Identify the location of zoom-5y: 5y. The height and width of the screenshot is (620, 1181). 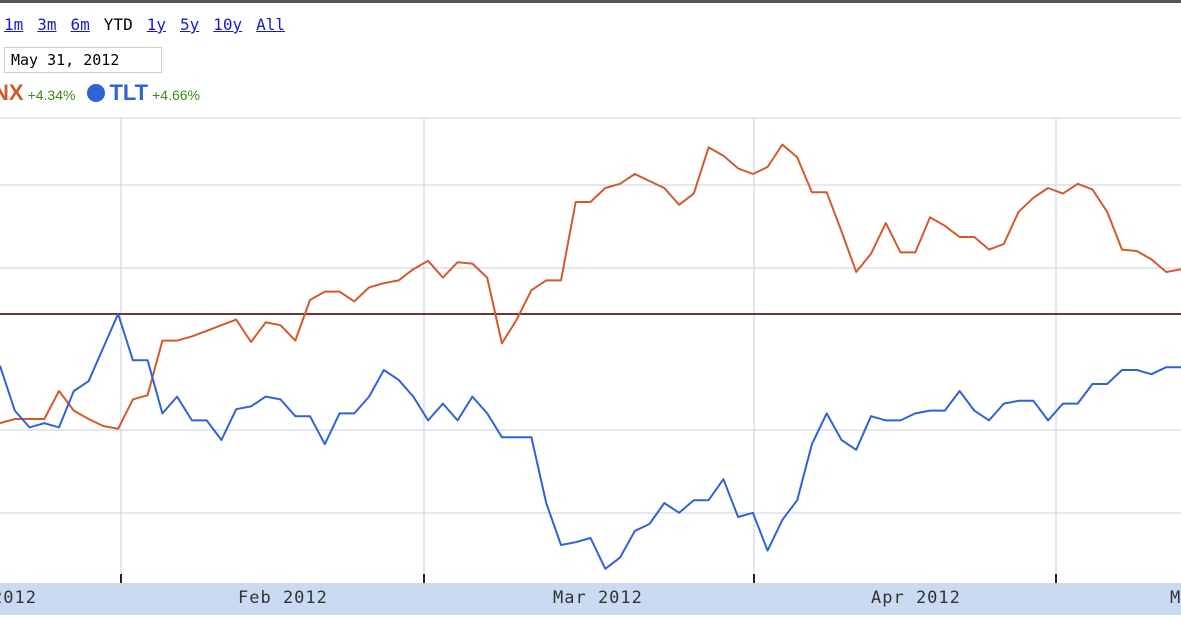
(189, 24).